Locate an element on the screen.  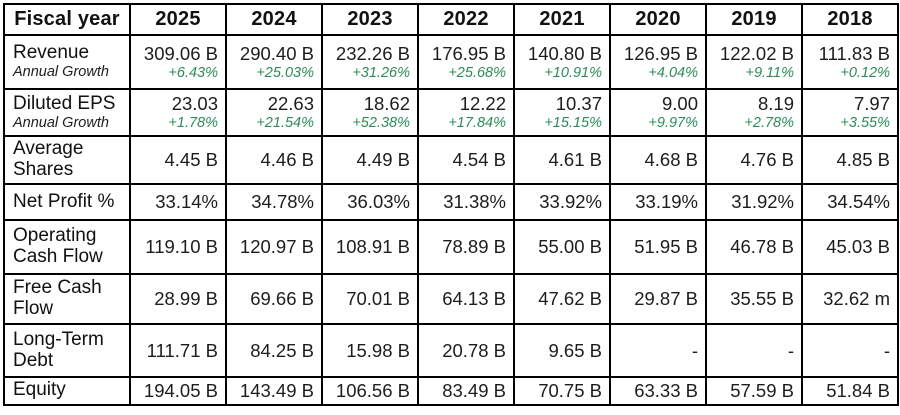
metric-value: 31.92% is located at coordinates (762, 202).